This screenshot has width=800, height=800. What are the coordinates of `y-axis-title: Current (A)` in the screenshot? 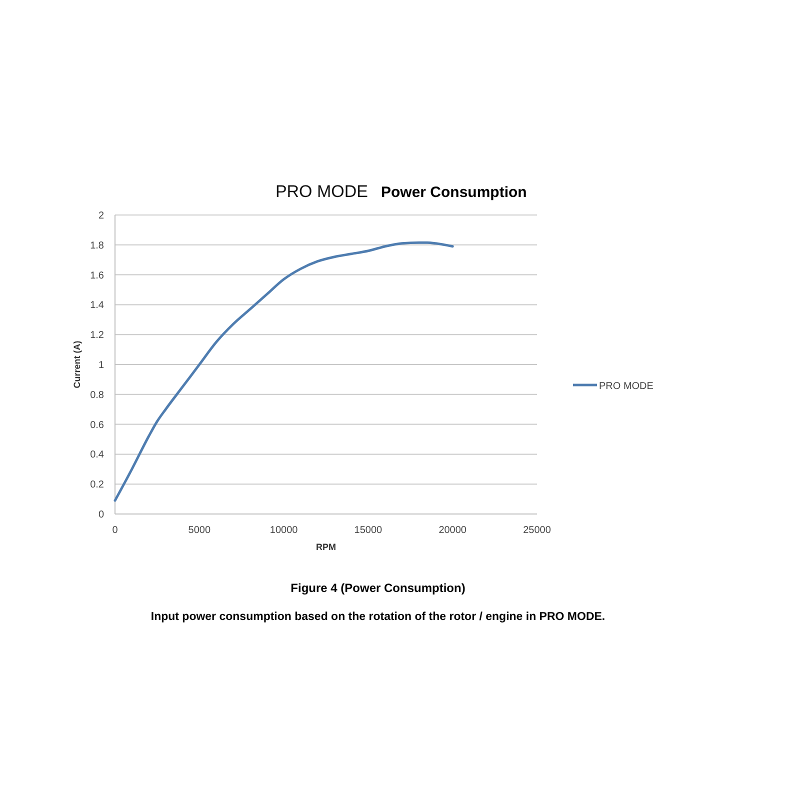 It's located at (77, 364).